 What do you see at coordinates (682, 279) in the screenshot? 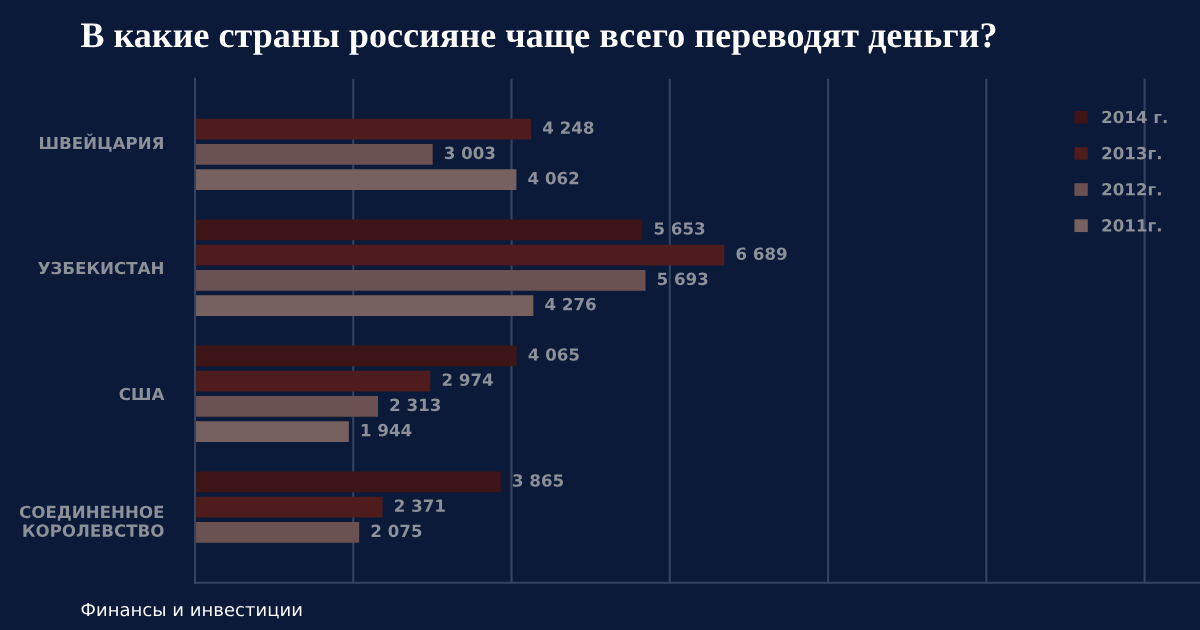
I see `data-label: 5 693` at bounding box center [682, 279].